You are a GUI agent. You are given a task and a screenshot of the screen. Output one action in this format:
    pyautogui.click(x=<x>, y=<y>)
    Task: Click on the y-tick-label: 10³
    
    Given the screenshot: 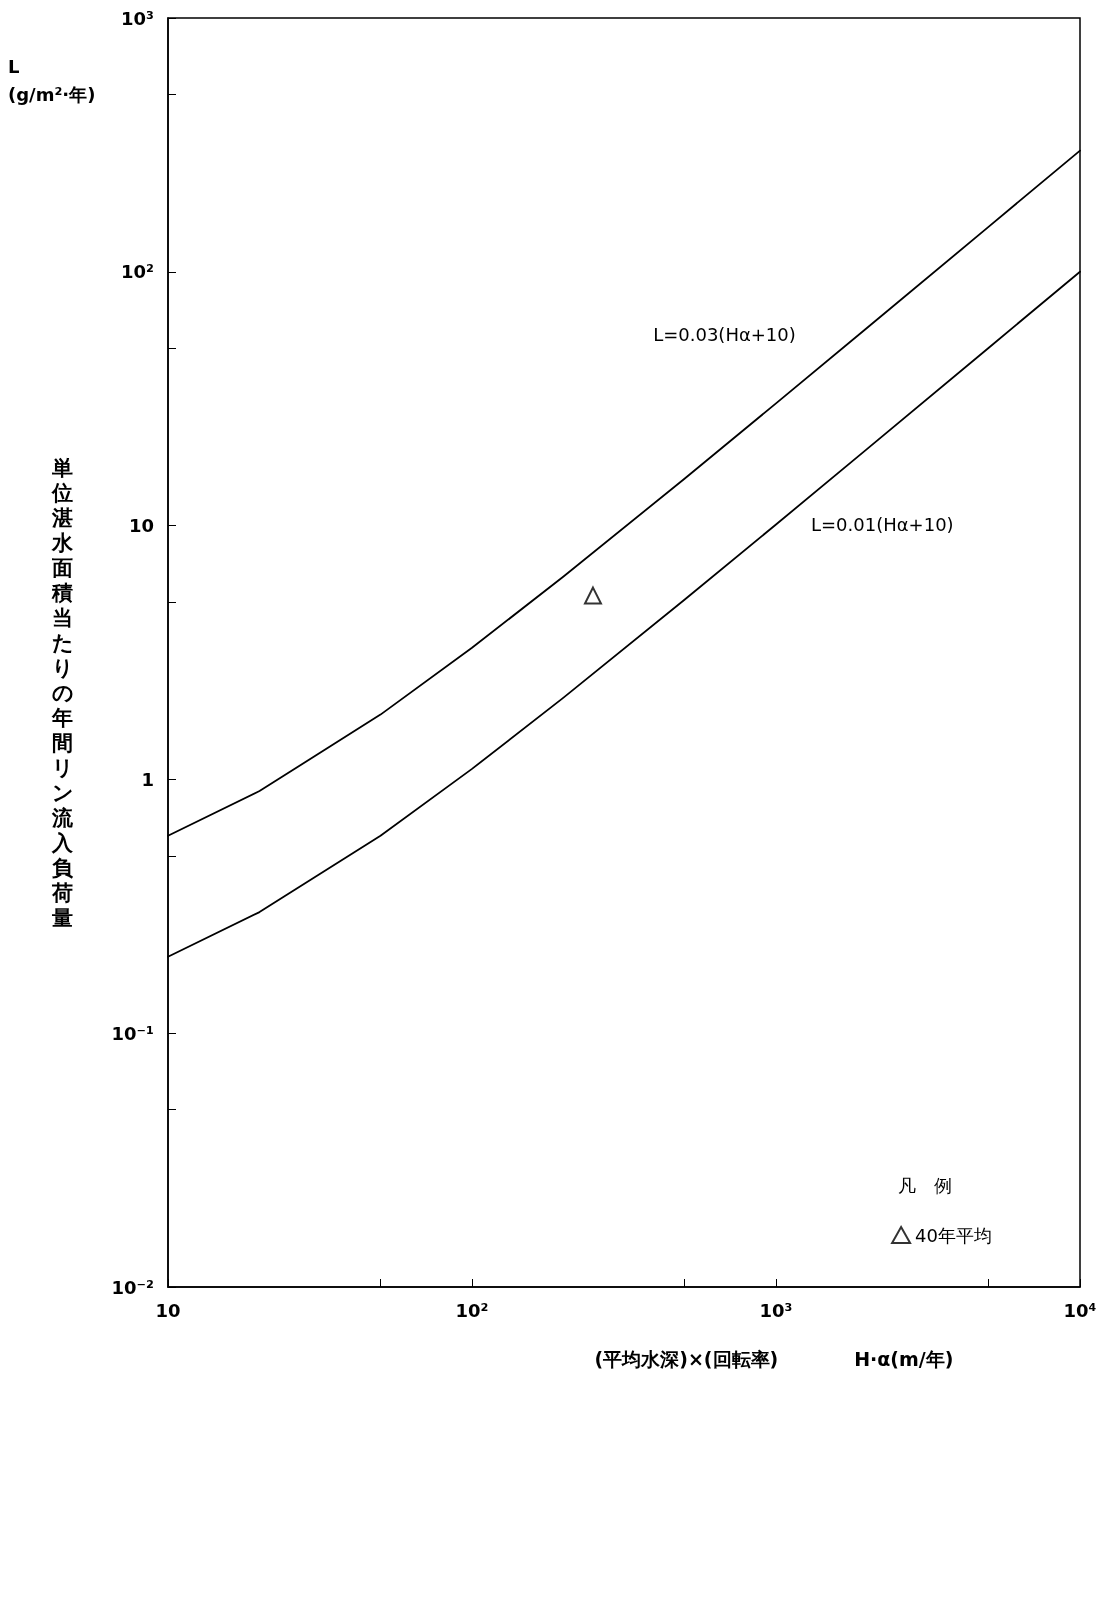 What is the action you would take?
    pyautogui.click(x=137, y=18)
    